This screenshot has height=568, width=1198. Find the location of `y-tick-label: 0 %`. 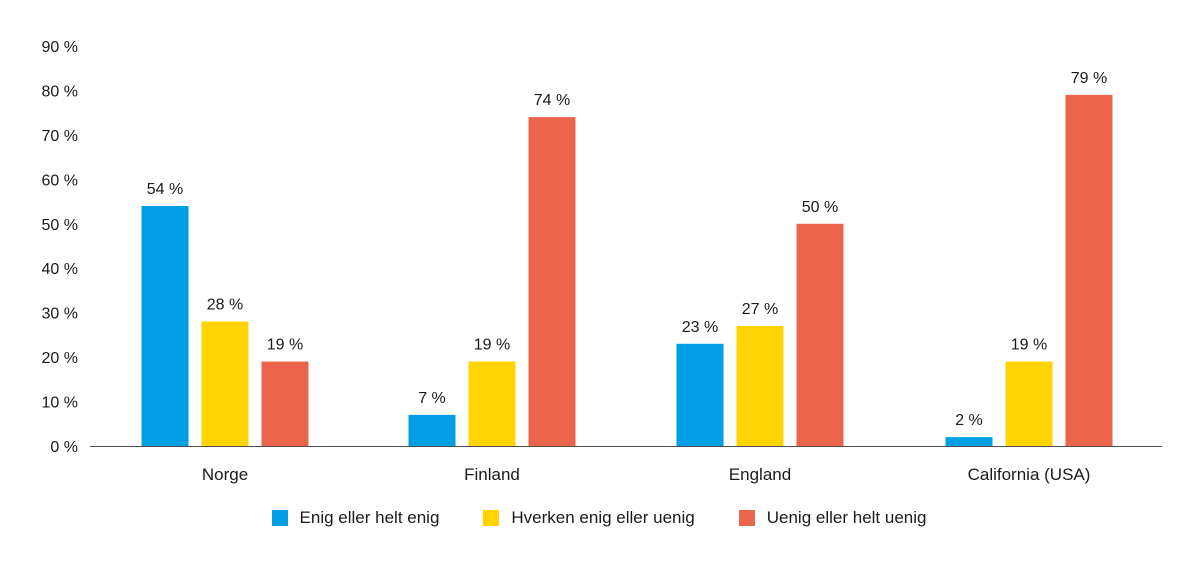

y-tick-label: 0 % is located at coordinates (64, 447).